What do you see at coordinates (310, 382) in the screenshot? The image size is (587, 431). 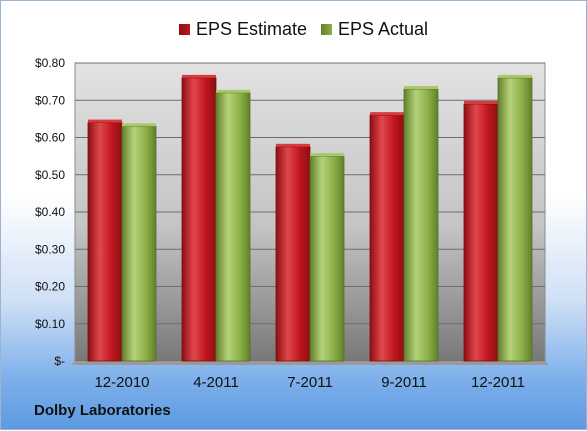 I see `x-tick-label: 7-2011` at bounding box center [310, 382].